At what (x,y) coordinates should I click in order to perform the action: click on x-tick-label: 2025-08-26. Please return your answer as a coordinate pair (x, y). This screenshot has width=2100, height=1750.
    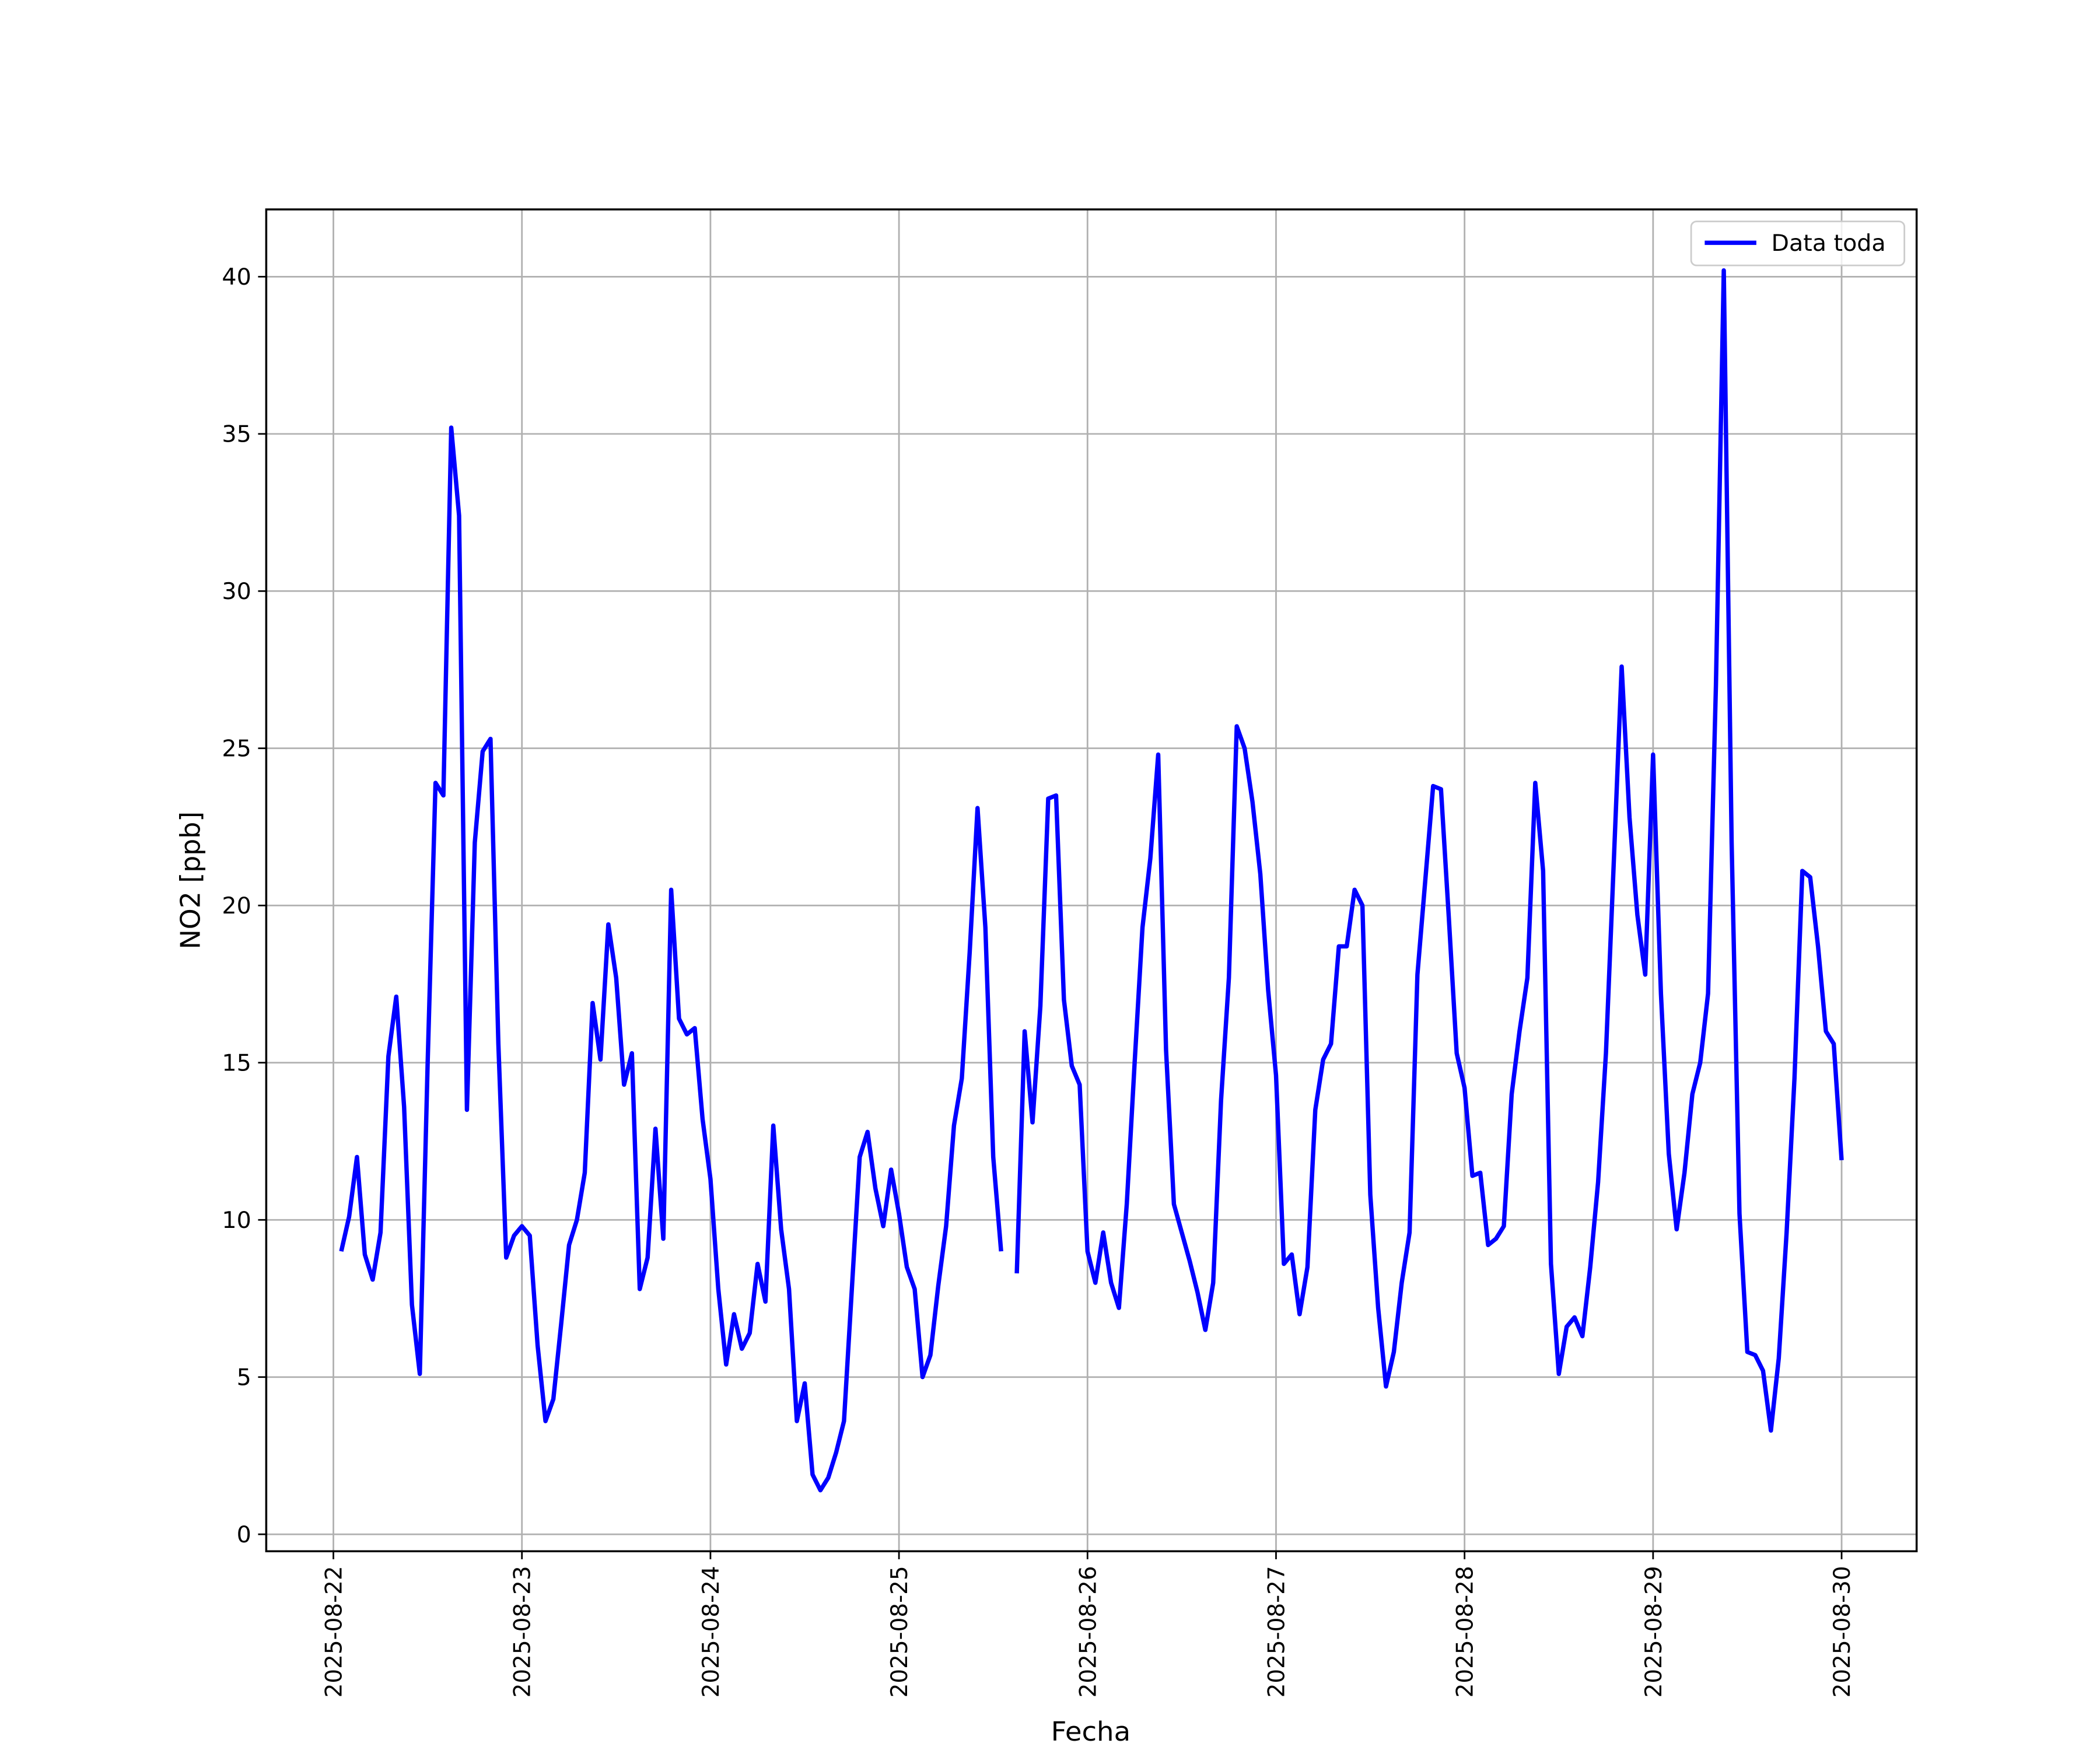
    Looking at the image, I should click on (1088, 1632).